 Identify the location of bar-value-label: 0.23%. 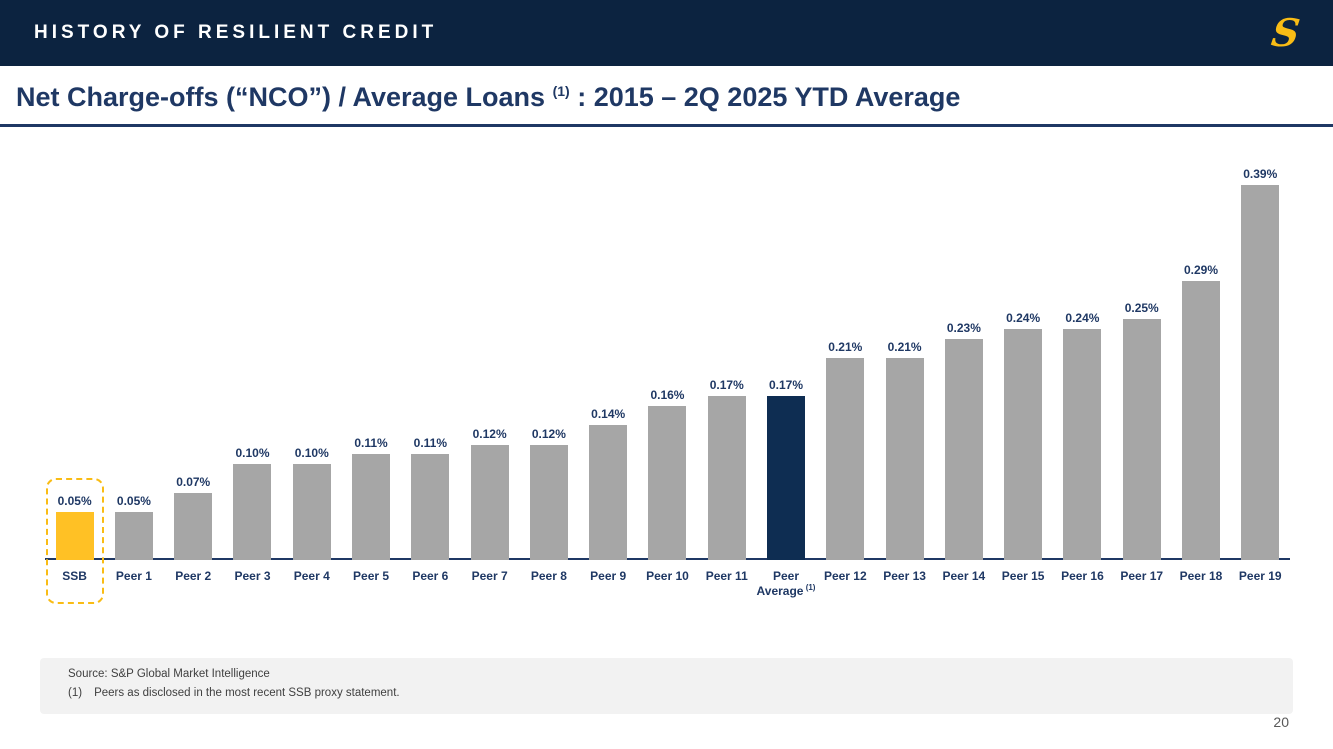
(963, 328).